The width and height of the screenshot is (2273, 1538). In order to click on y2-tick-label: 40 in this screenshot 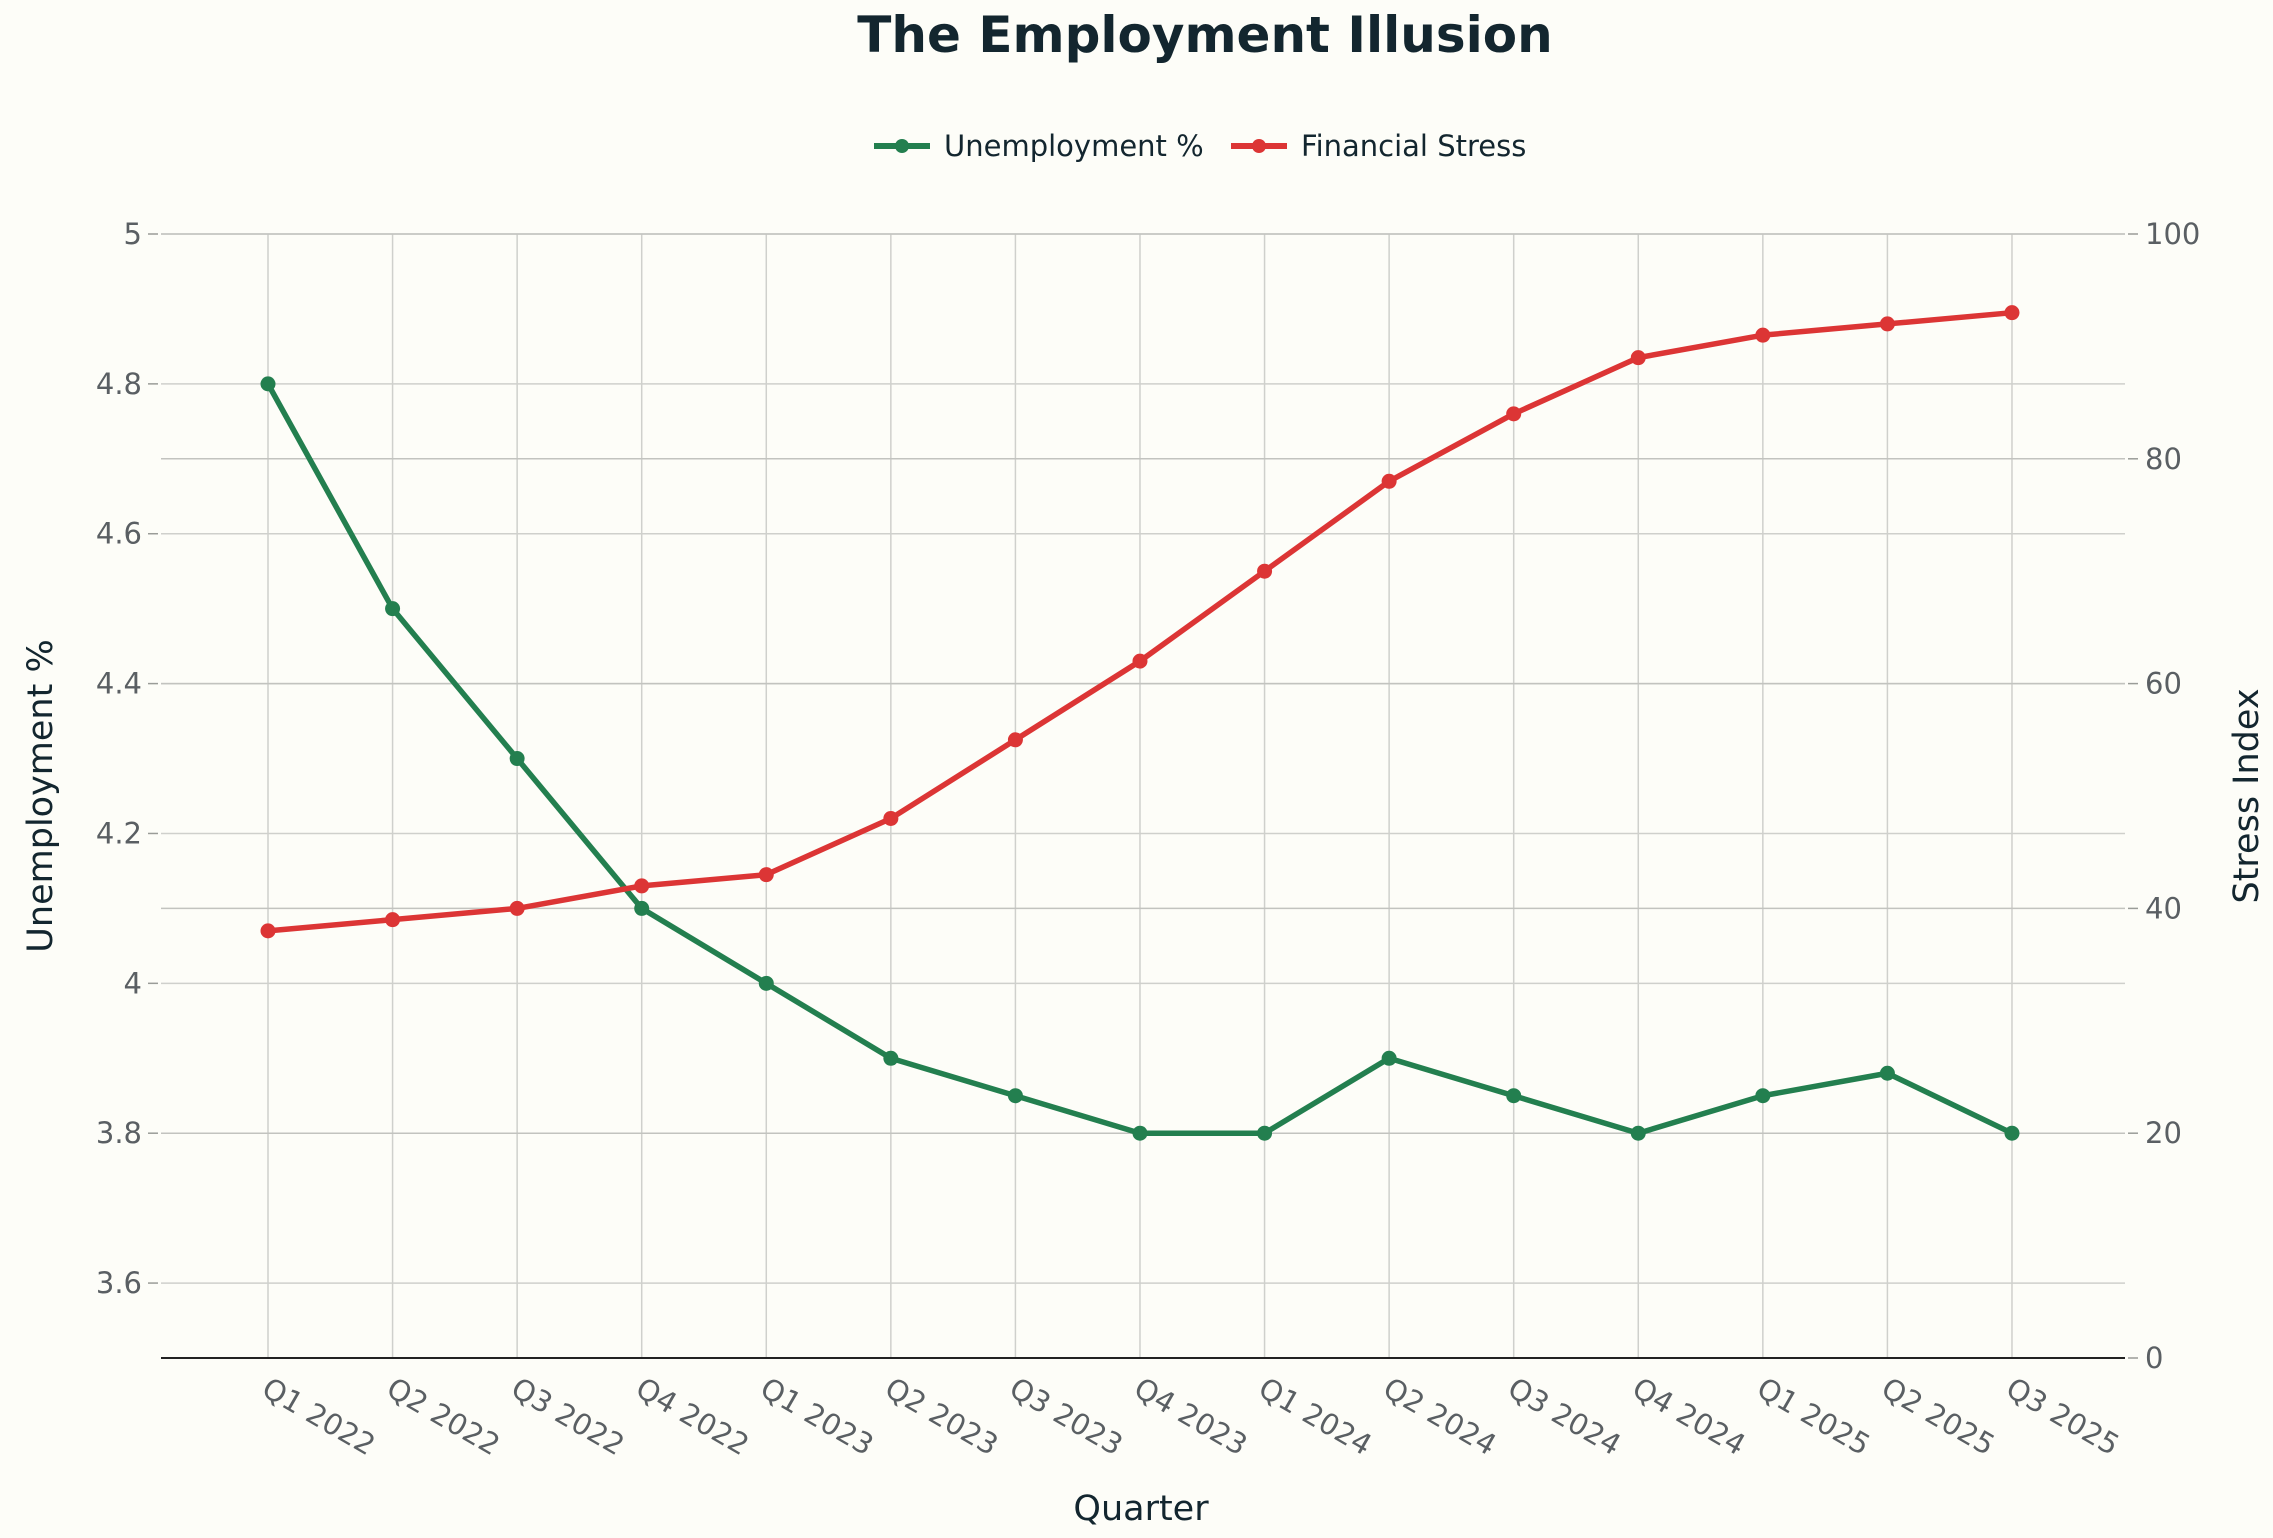, I will do `click(2163, 908)`.